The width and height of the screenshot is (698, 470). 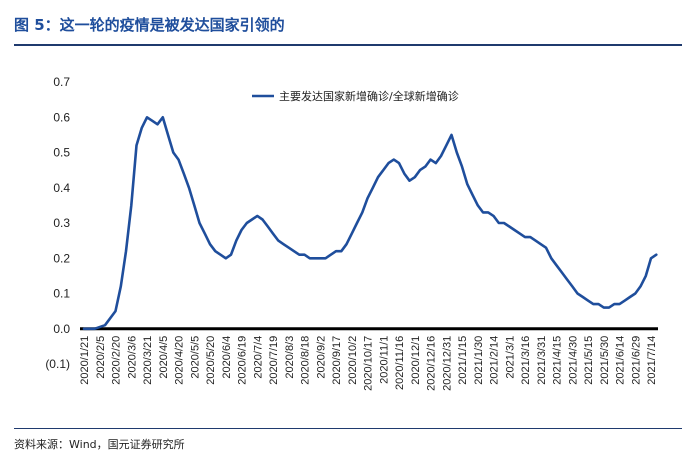 What do you see at coordinates (384, 360) in the screenshot?
I see `x-tick-label: 2020/11/1` at bounding box center [384, 360].